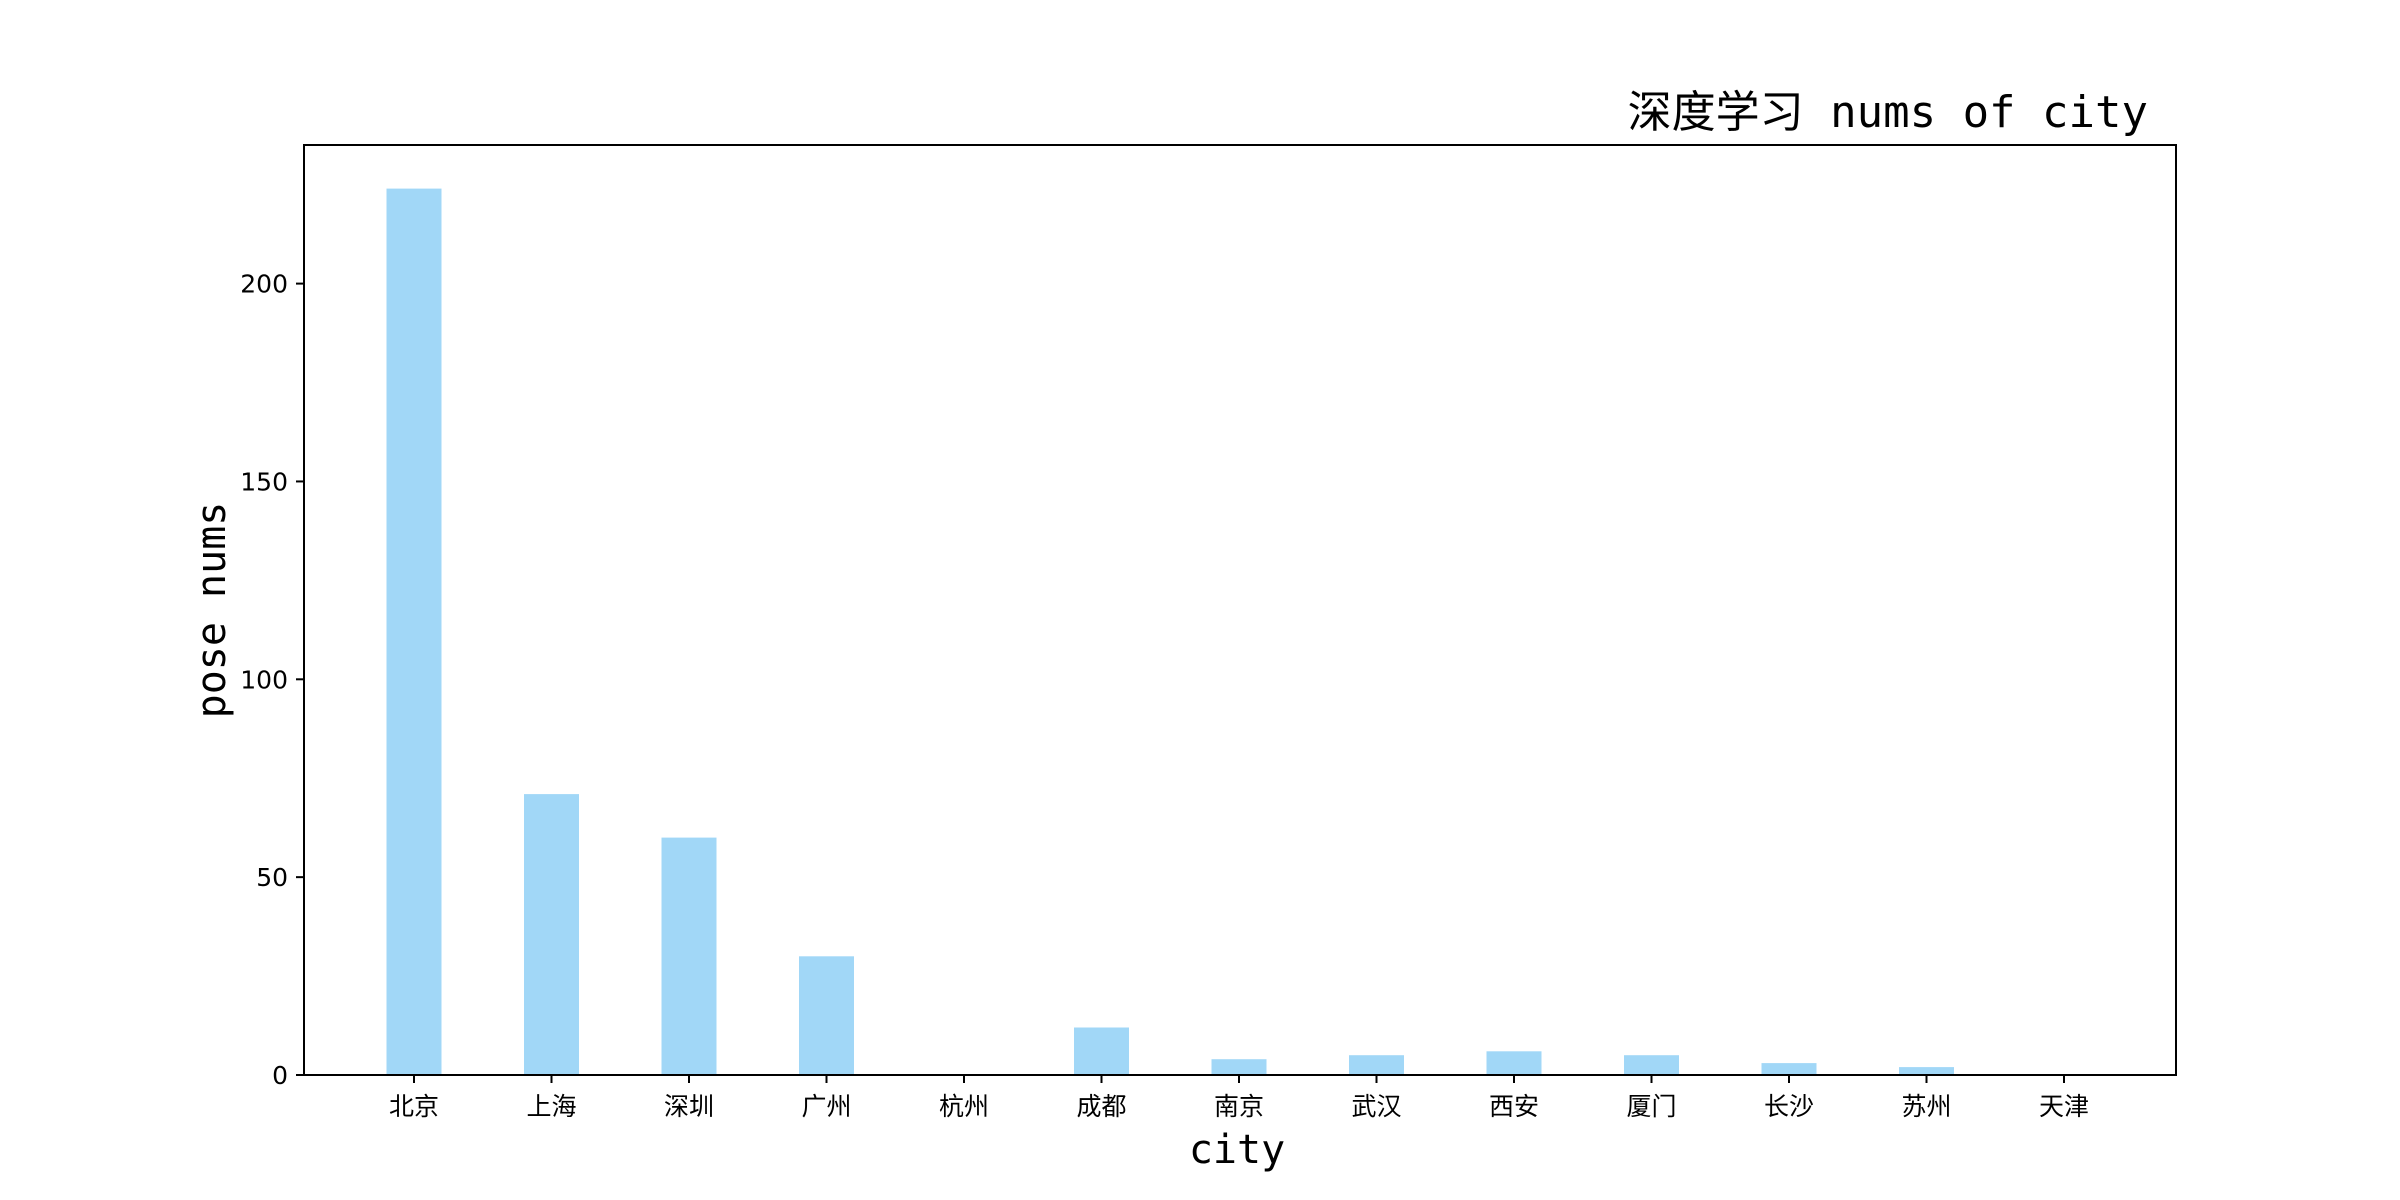 Image resolution: width=2400 pixels, height=1200 pixels. Describe the element at coordinates (551, 1106) in the screenshot. I see `x-tick-label: 上海` at that location.